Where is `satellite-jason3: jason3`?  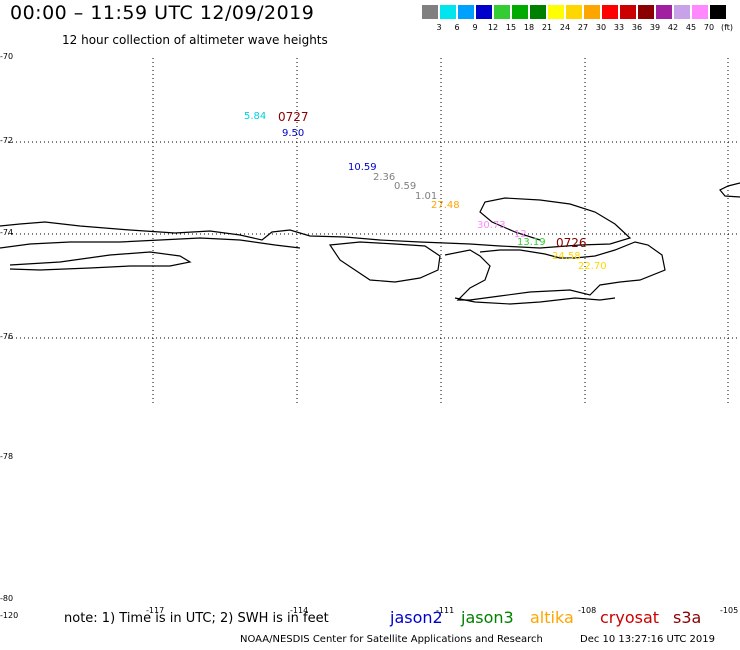 satellite-jason3: jason3 is located at coordinates (487, 617).